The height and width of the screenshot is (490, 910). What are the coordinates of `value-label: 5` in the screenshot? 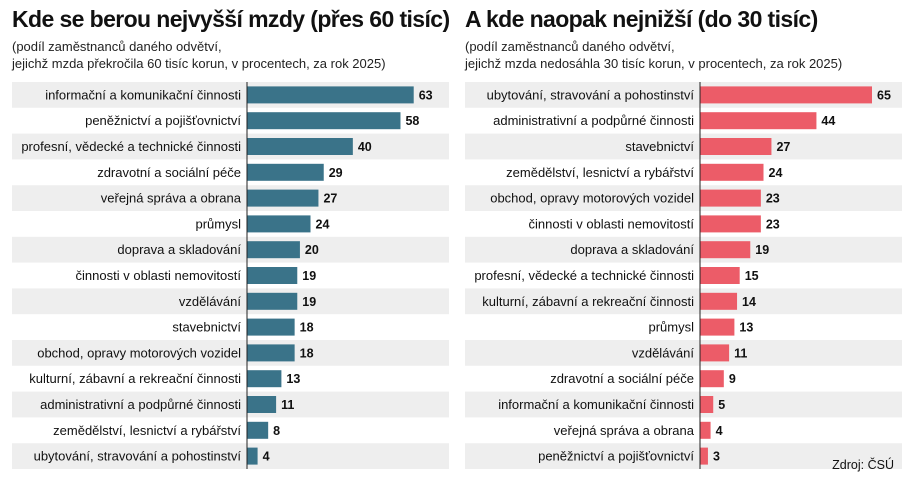 It's located at (721, 405).